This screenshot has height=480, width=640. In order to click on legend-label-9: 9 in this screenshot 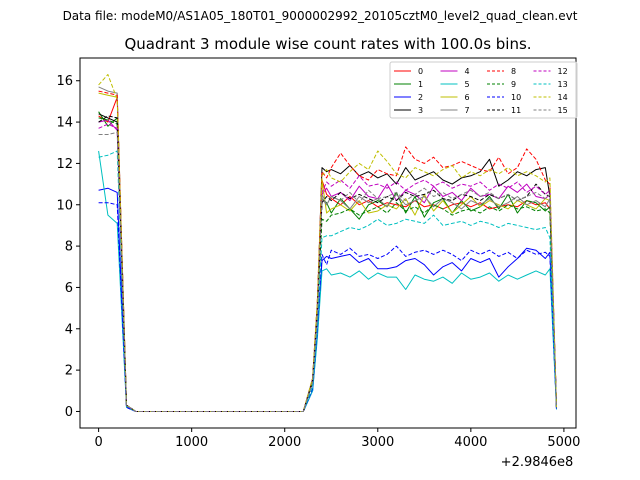, I will do `click(513, 84)`.